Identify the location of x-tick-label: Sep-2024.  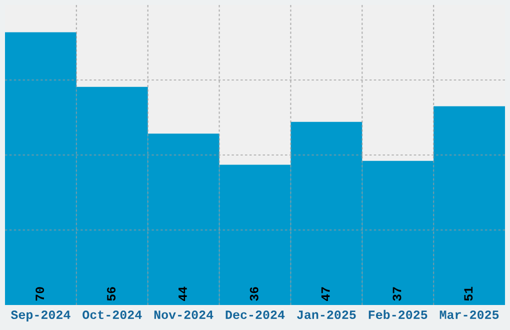
(40, 316).